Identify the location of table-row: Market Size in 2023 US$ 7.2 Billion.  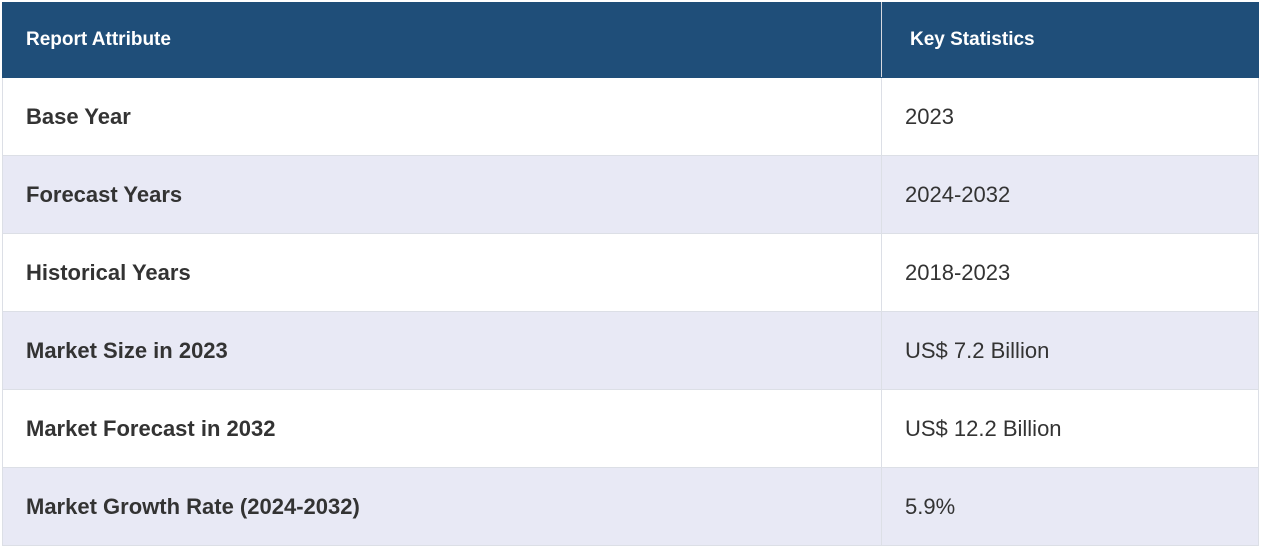
(630, 350).